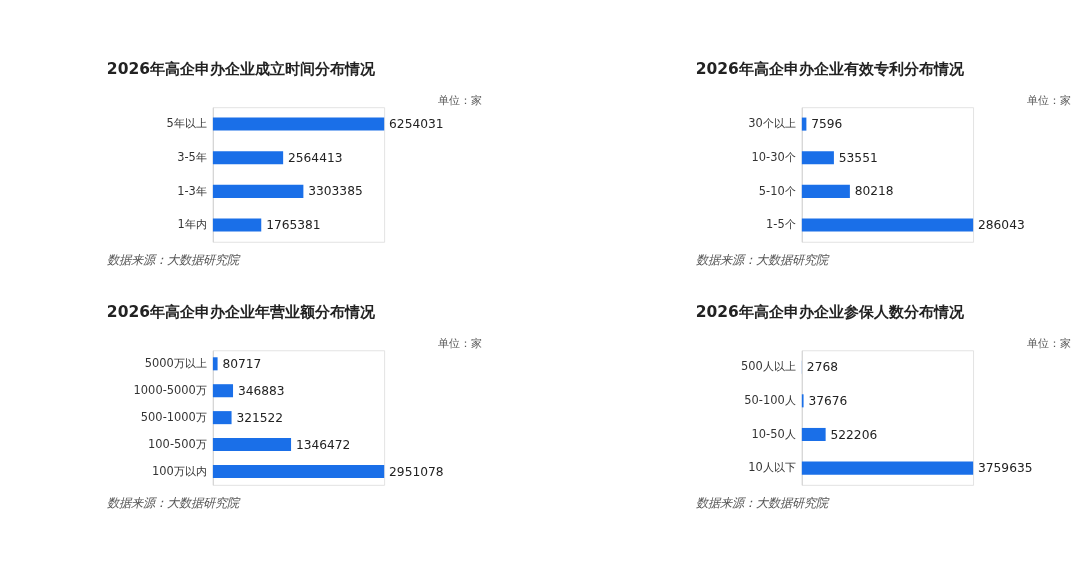 Image resolution: width=1080 pixels, height=568 pixels. I want to click on y-tick-label: 10-50人, so click(773, 433).